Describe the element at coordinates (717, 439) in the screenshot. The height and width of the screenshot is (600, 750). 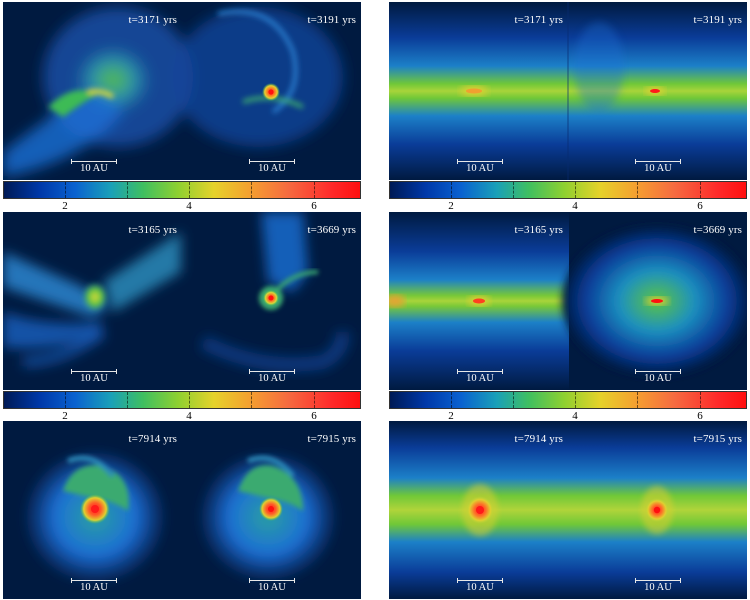
I see `edge-on-time-row-3-right: t=7915 yrs` at that location.